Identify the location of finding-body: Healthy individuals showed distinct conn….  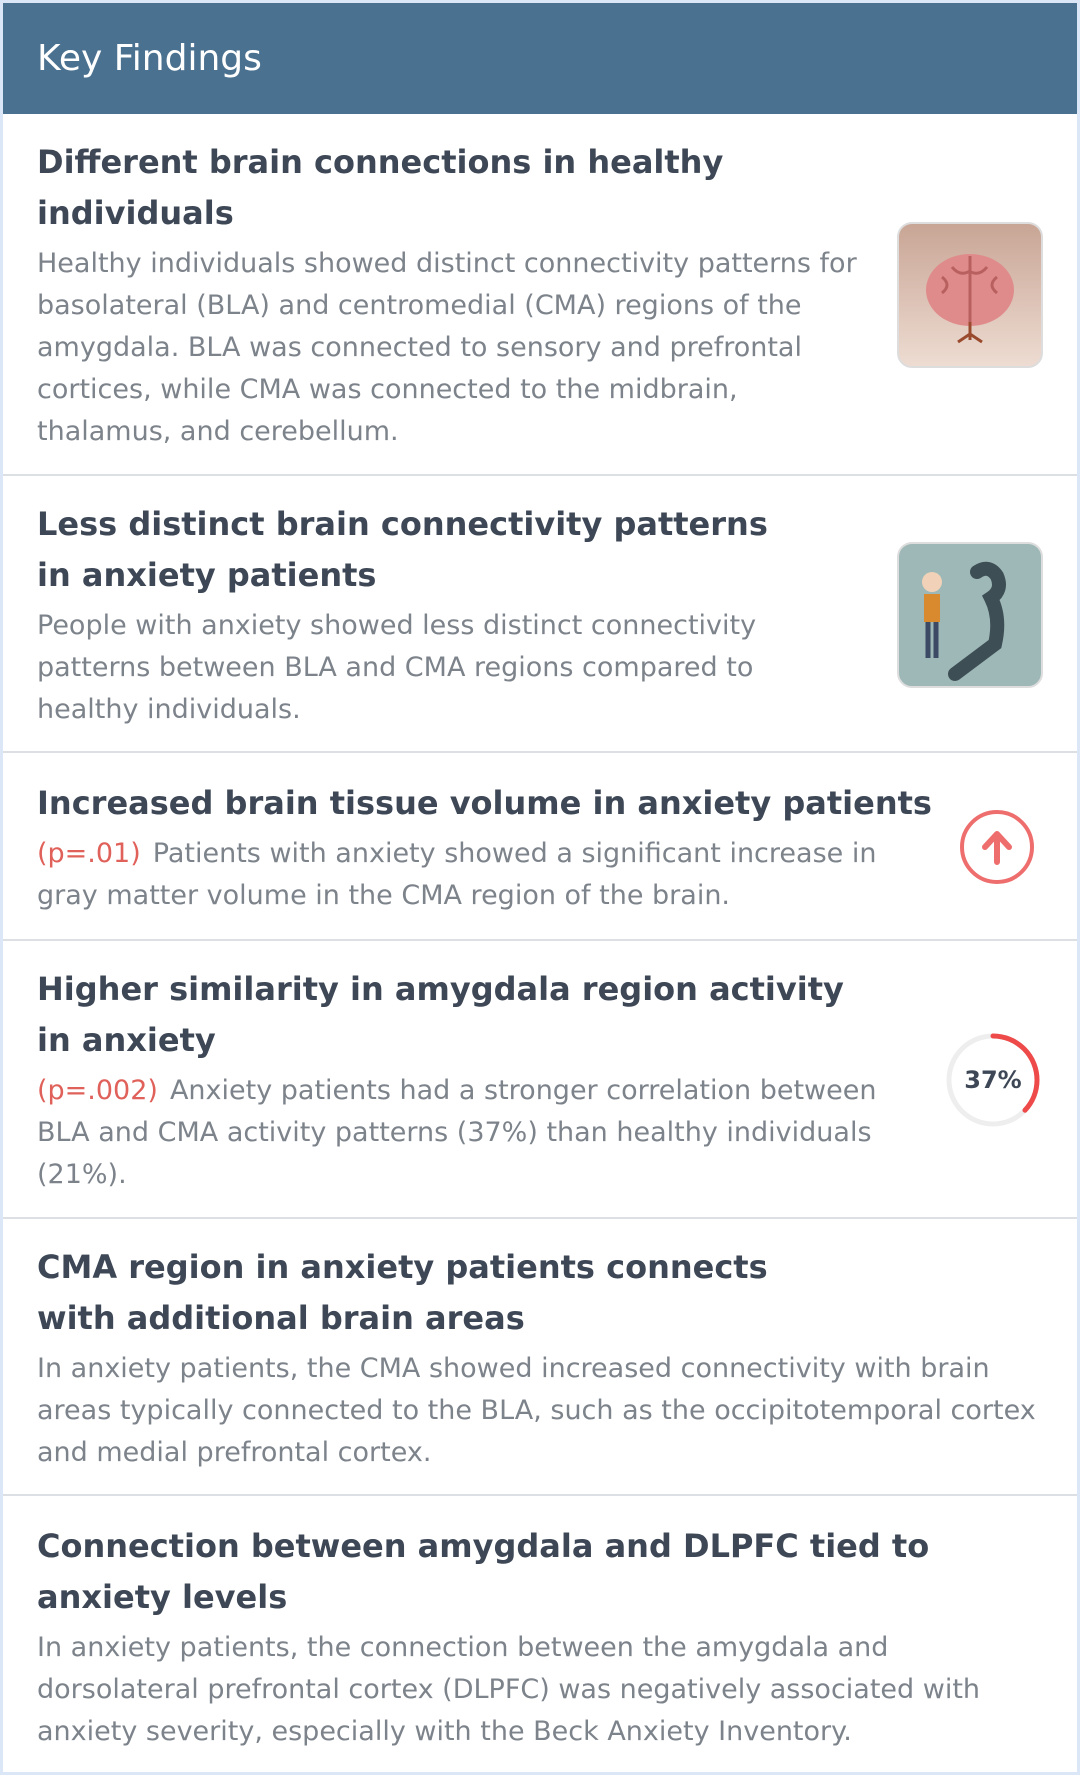
(447, 347).